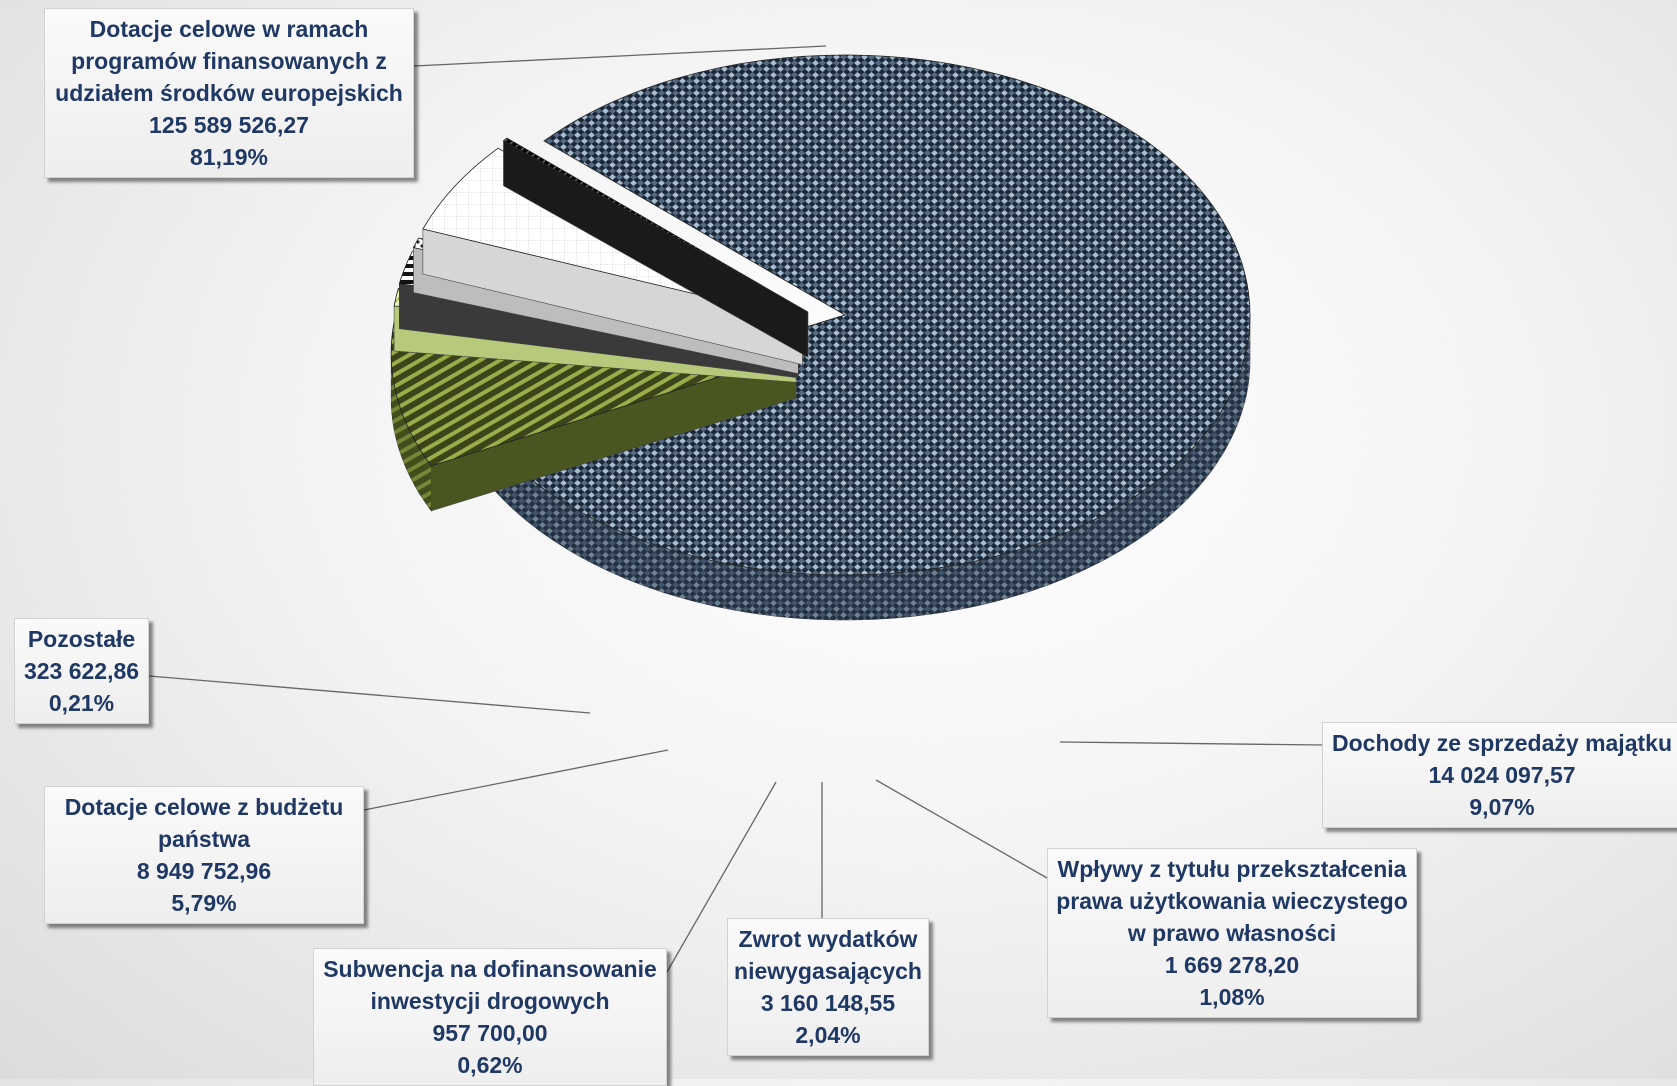 This screenshot has width=1677, height=1086. I want to click on data-label-line: niewygasających, so click(828, 971).